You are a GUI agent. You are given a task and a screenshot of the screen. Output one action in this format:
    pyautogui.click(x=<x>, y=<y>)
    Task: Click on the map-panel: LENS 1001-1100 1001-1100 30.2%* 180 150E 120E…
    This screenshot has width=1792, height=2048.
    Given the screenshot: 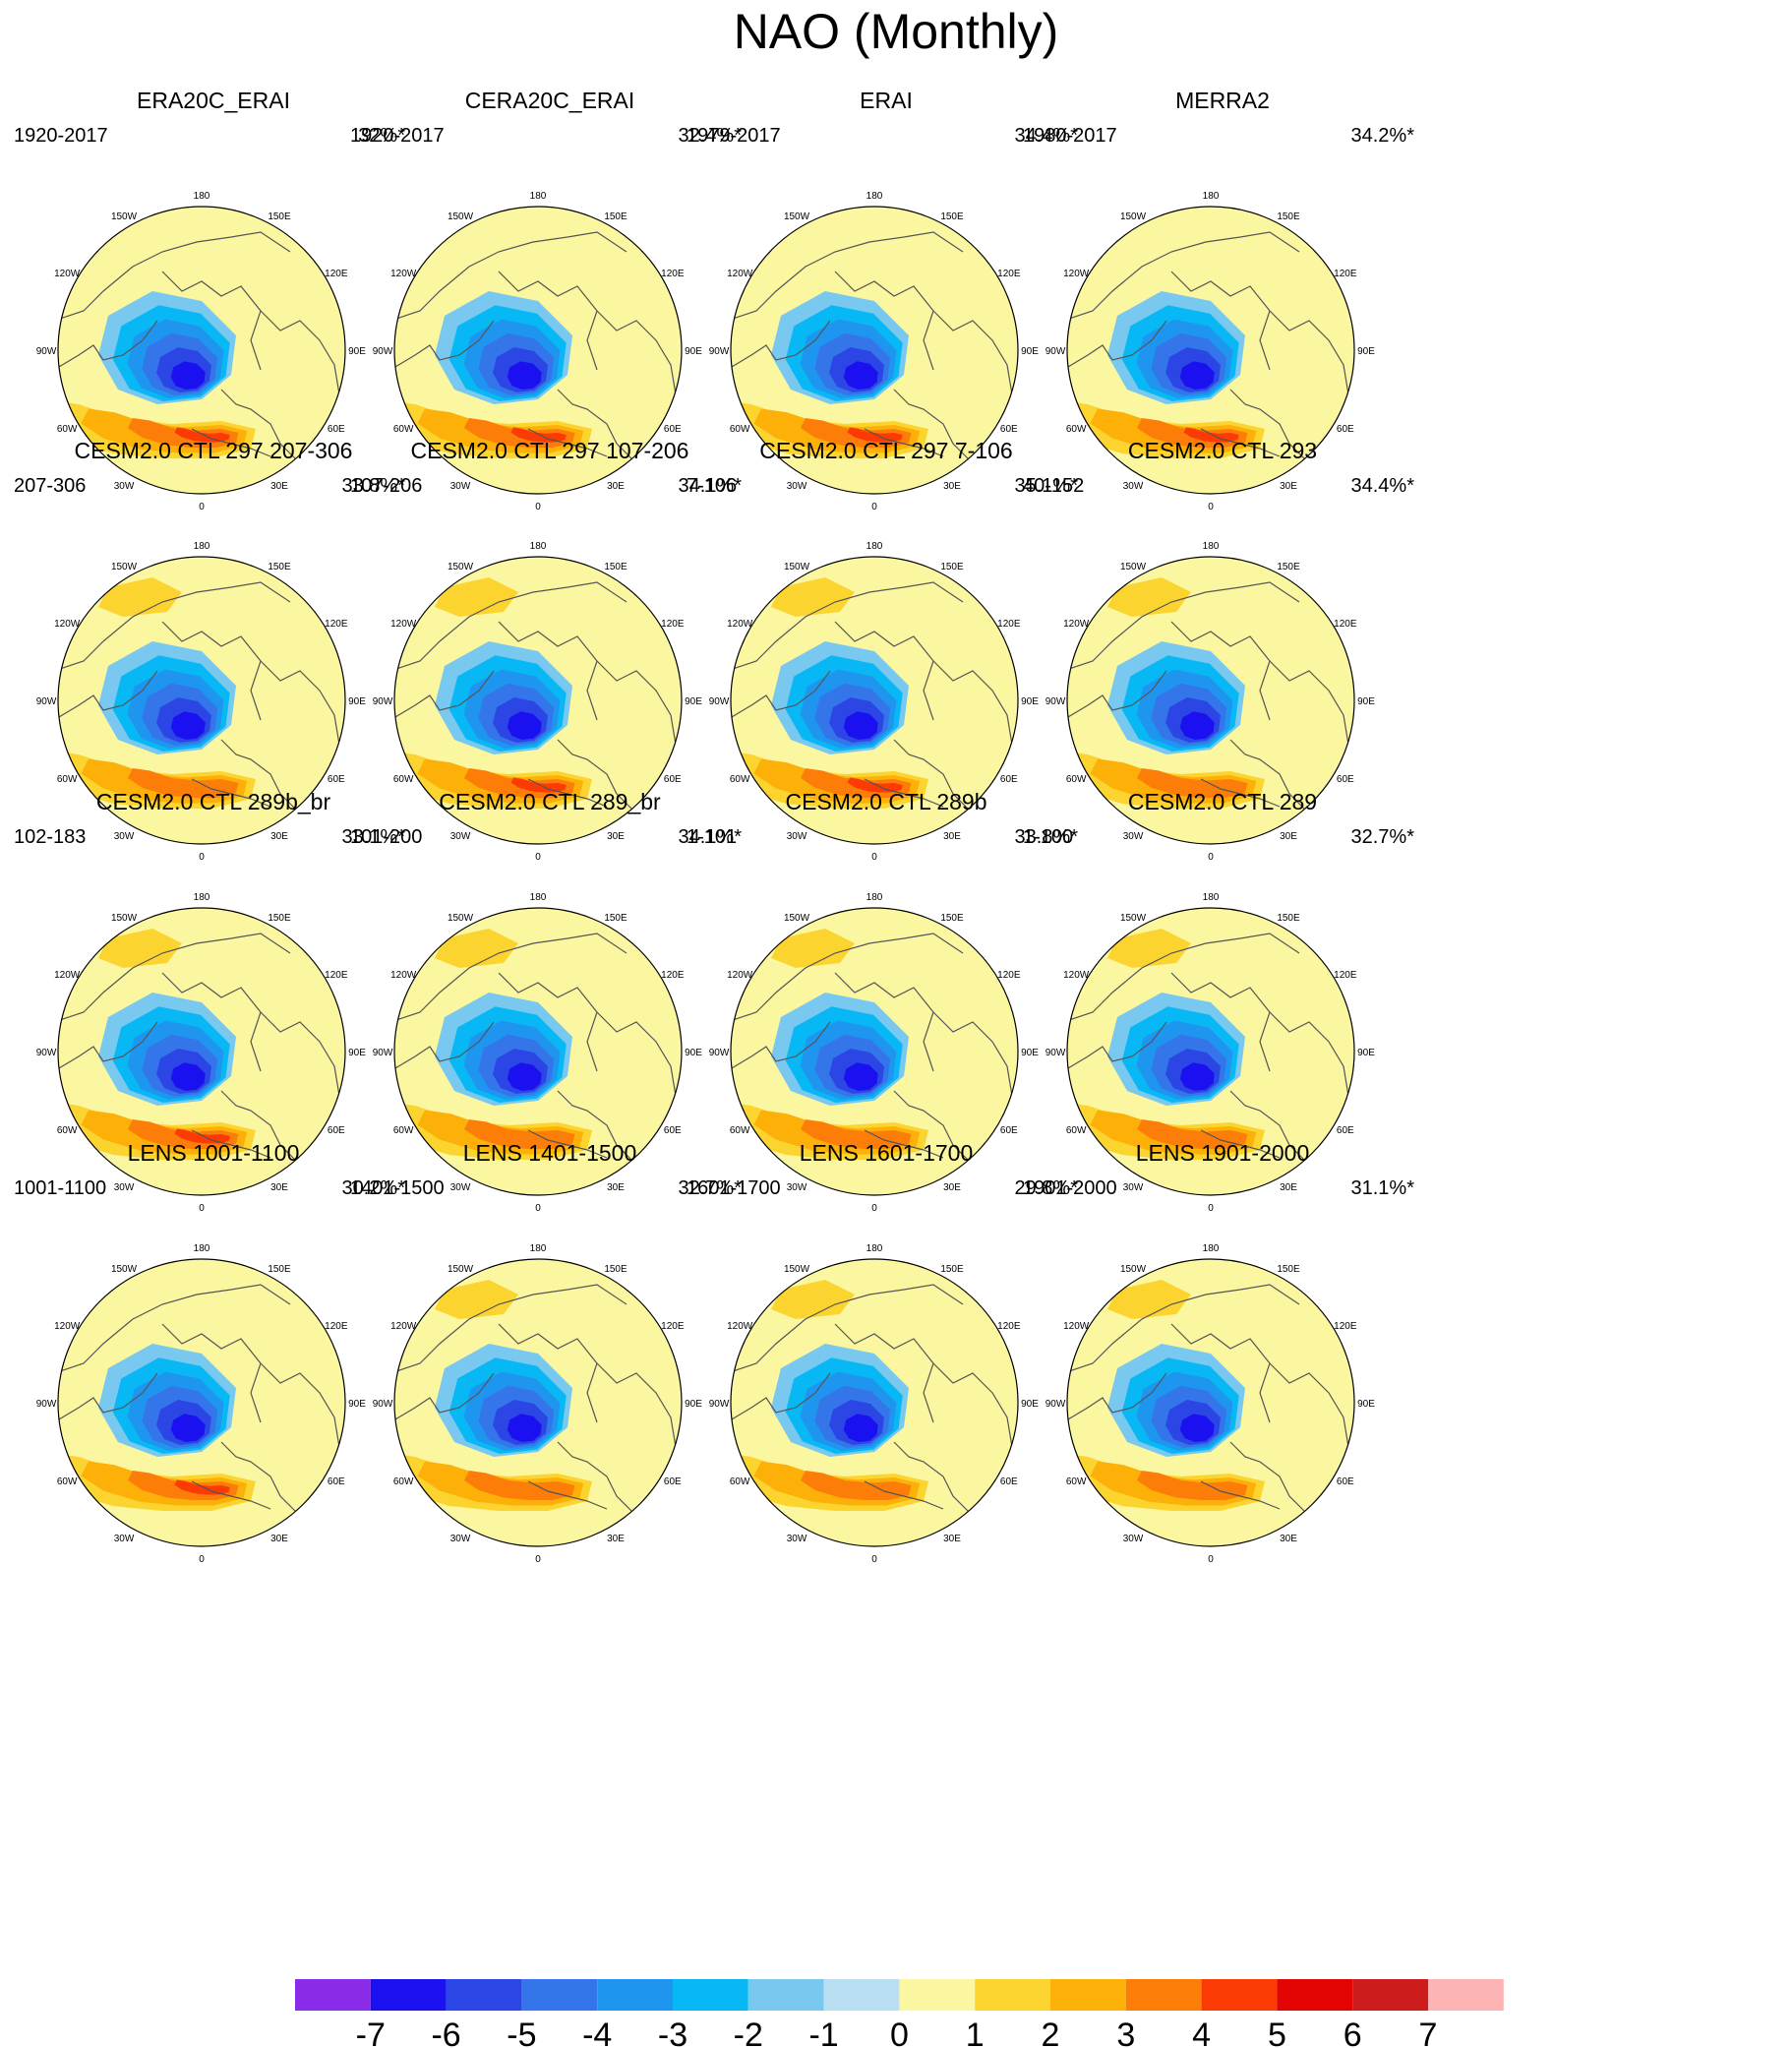 What is the action you would take?
    pyautogui.click(x=218, y=1365)
    